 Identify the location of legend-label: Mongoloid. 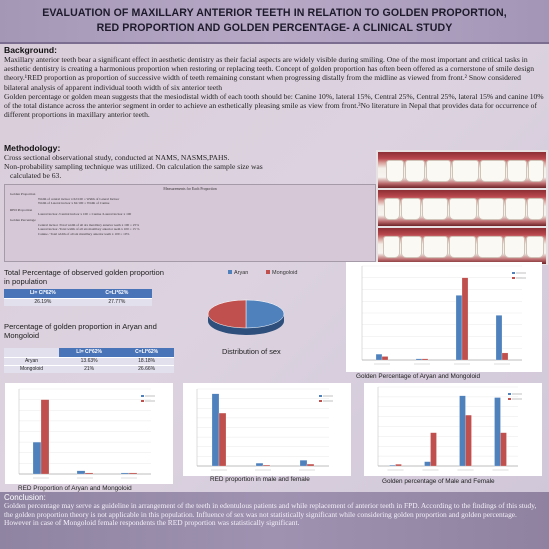
(284, 273).